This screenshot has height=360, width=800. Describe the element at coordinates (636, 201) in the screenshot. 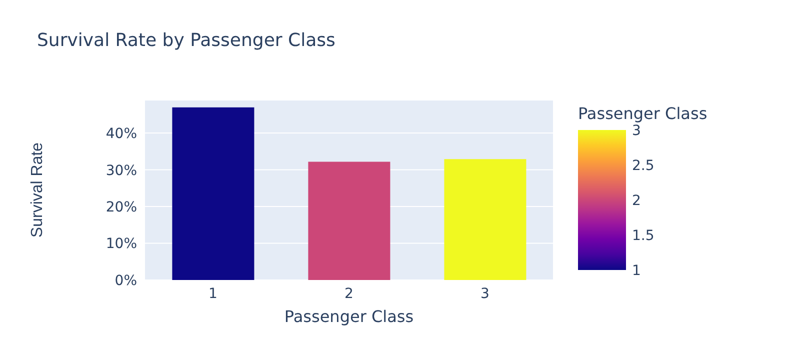

I see `color-bar-label: 2` at that location.